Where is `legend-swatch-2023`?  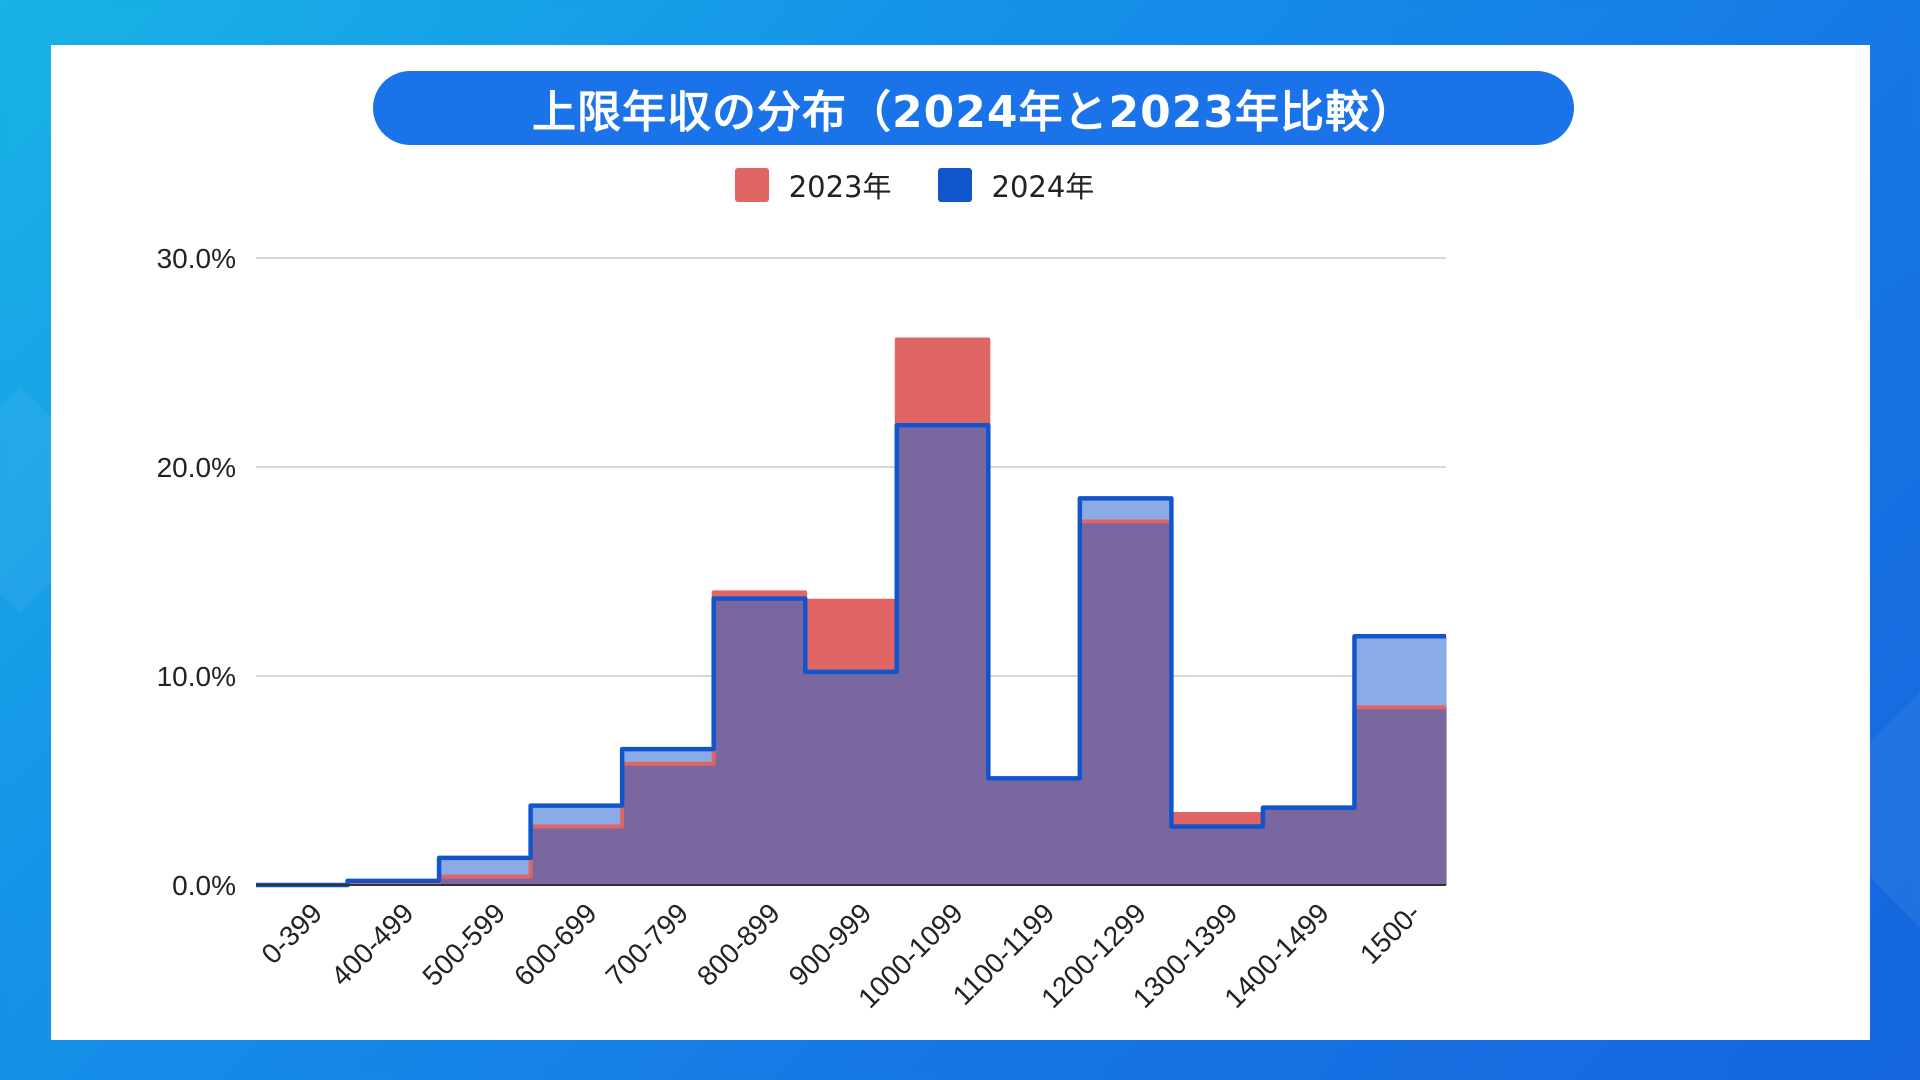
legend-swatch-2023 is located at coordinates (751, 185).